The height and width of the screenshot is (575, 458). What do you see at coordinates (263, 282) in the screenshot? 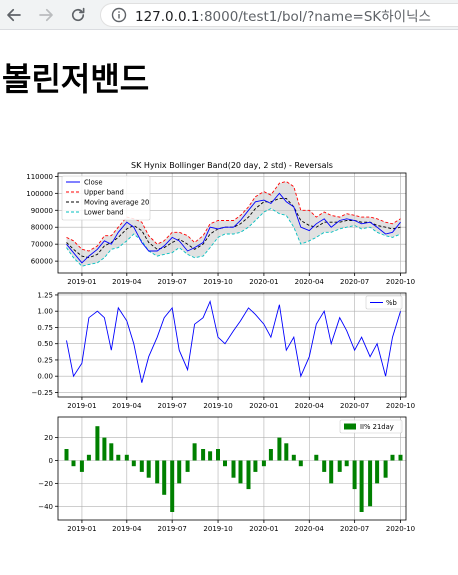
I see `x-tick-label: 2020-01` at bounding box center [263, 282].